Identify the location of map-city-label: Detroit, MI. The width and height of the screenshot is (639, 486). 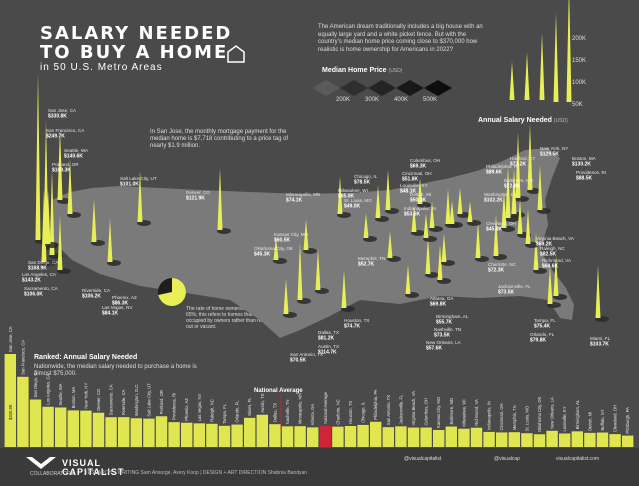
(420, 194).